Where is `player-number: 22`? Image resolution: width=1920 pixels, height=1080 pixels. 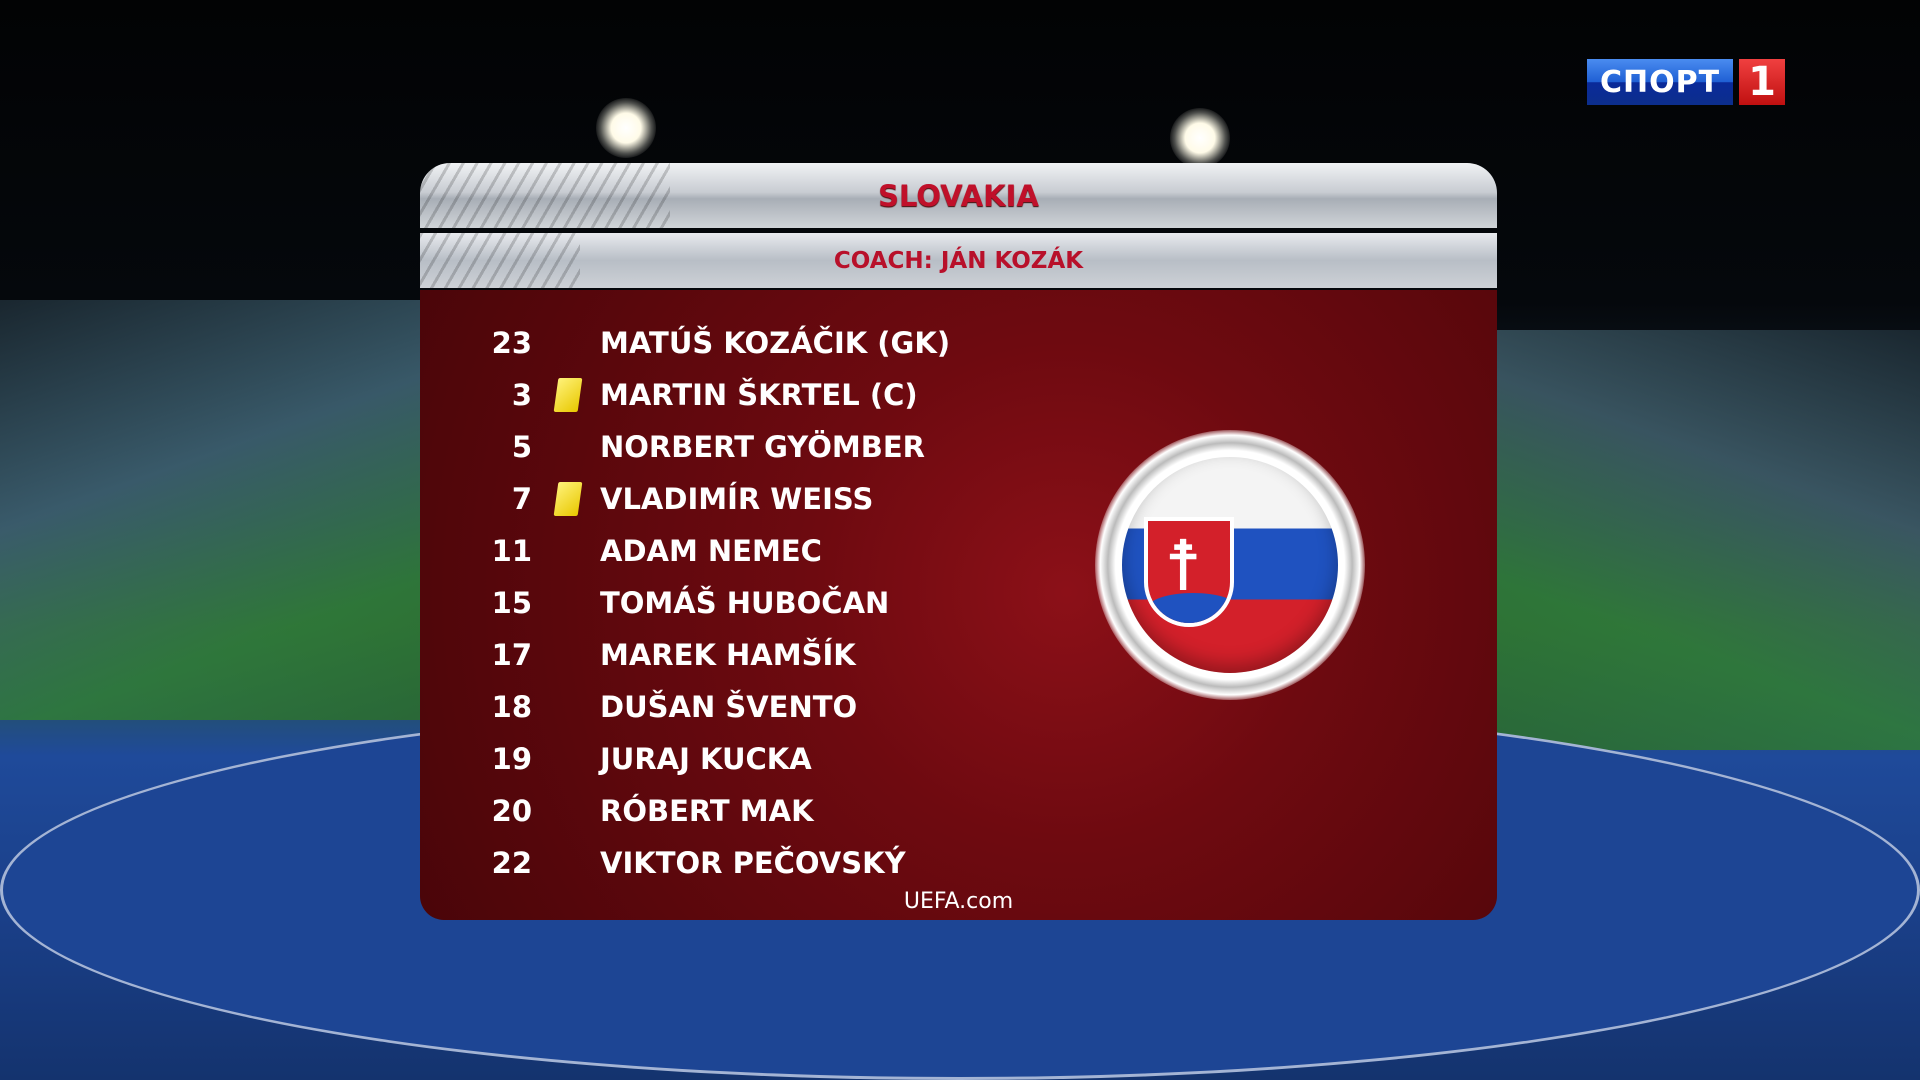 player-number: 22 is located at coordinates (511, 863).